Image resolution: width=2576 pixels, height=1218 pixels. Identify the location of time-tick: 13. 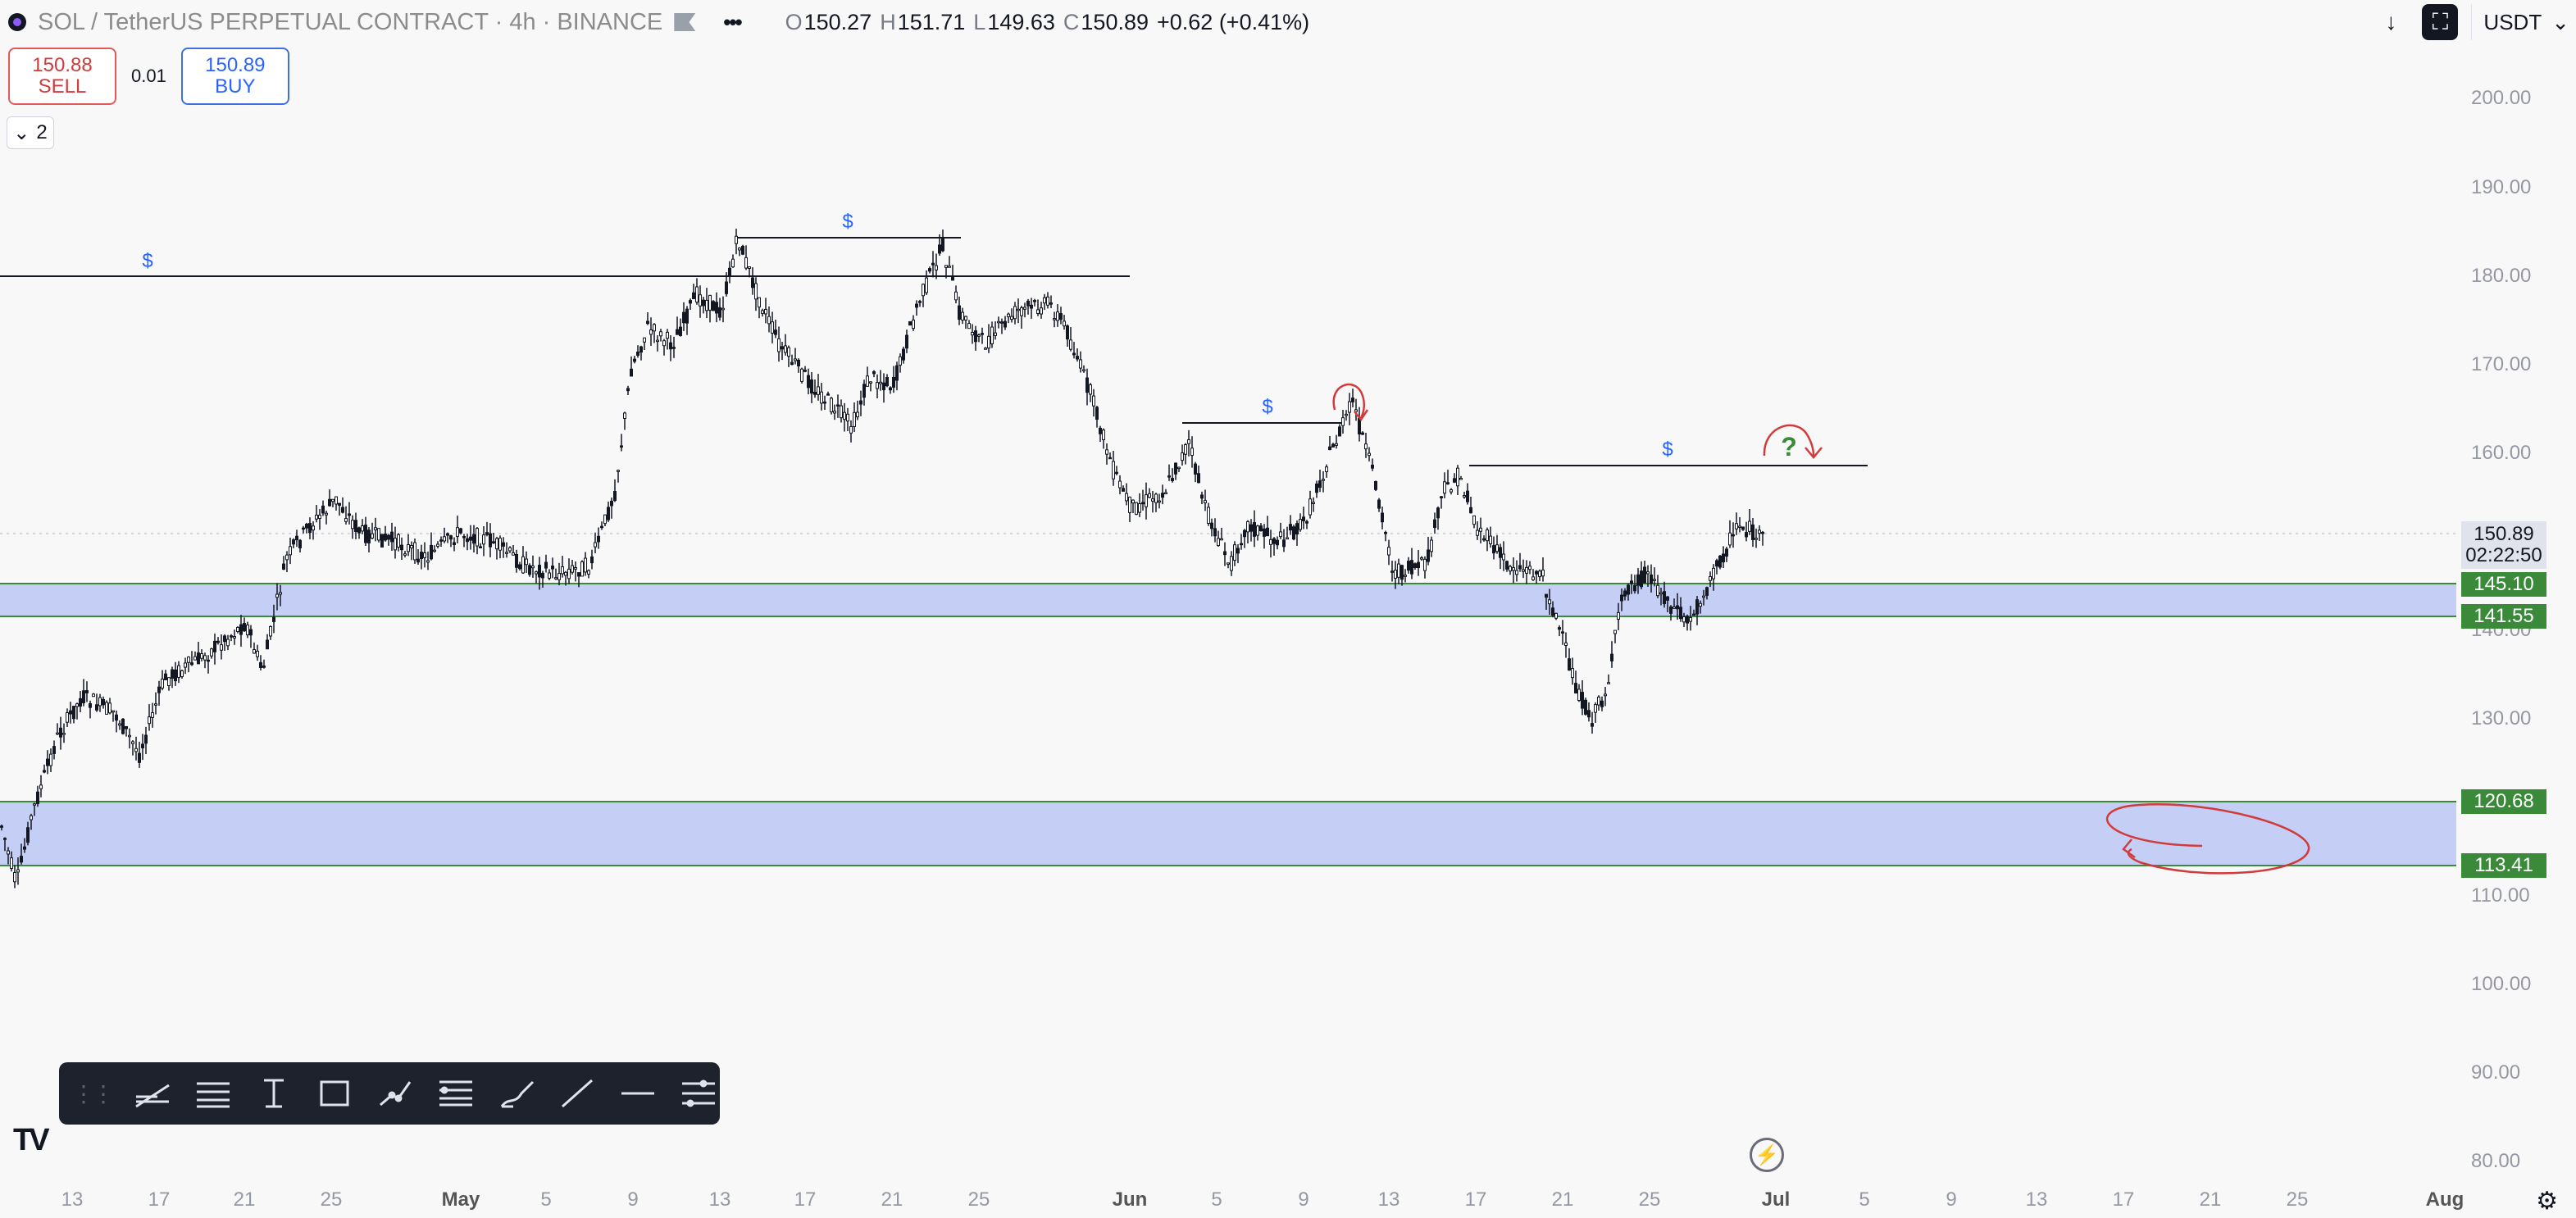
(719, 1199).